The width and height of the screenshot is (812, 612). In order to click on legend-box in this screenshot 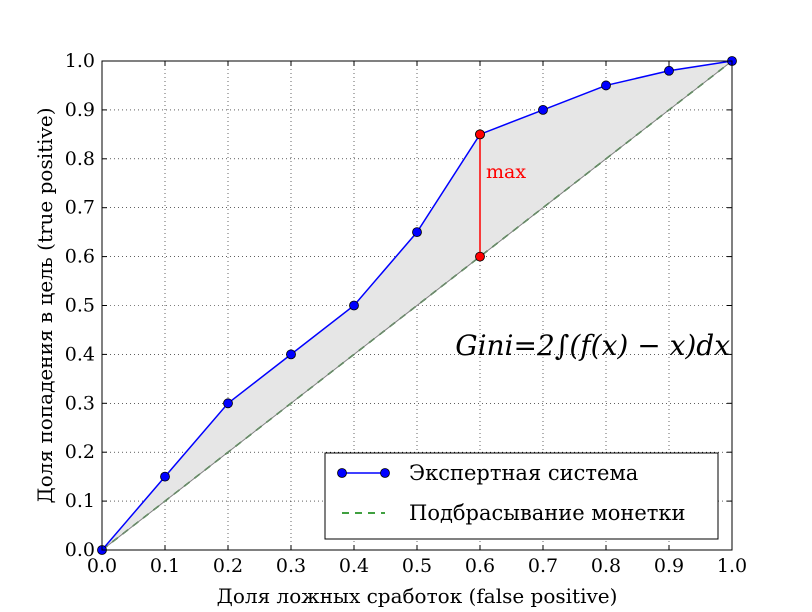, I will do `click(521, 496)`.